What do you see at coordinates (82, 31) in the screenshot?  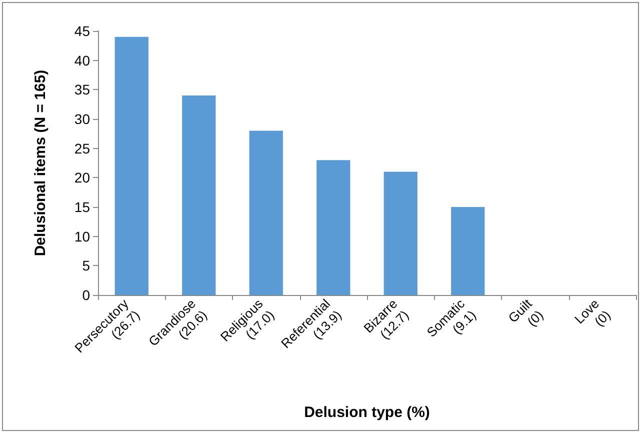 I see `y-tick-label: 45` at bounding box center [82, 31].